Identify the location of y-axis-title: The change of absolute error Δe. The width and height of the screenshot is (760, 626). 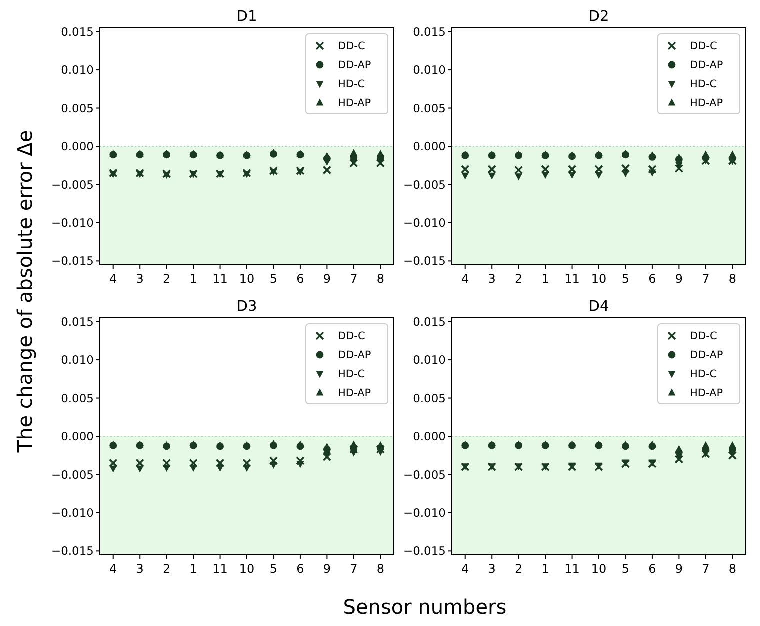
(25, 292).